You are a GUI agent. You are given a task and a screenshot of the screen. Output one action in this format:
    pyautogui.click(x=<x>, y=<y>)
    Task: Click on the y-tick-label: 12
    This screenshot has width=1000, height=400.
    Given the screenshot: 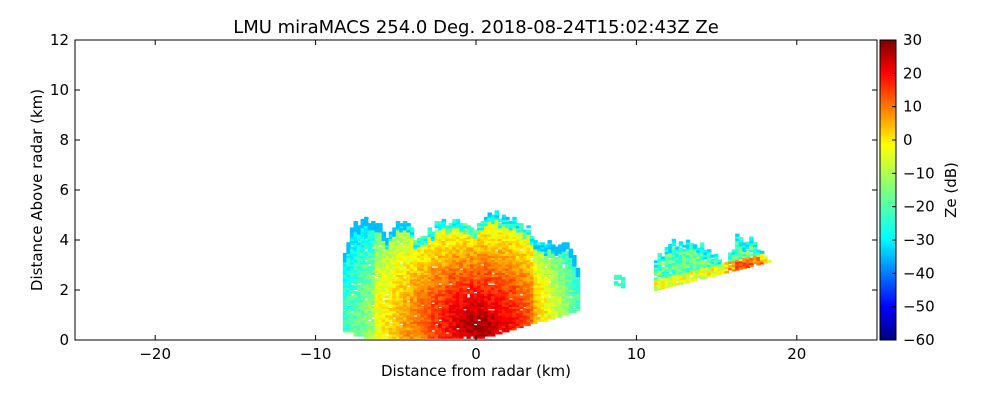 What is the action you would take?
    pyautogui.click(x=59, y=40)
    